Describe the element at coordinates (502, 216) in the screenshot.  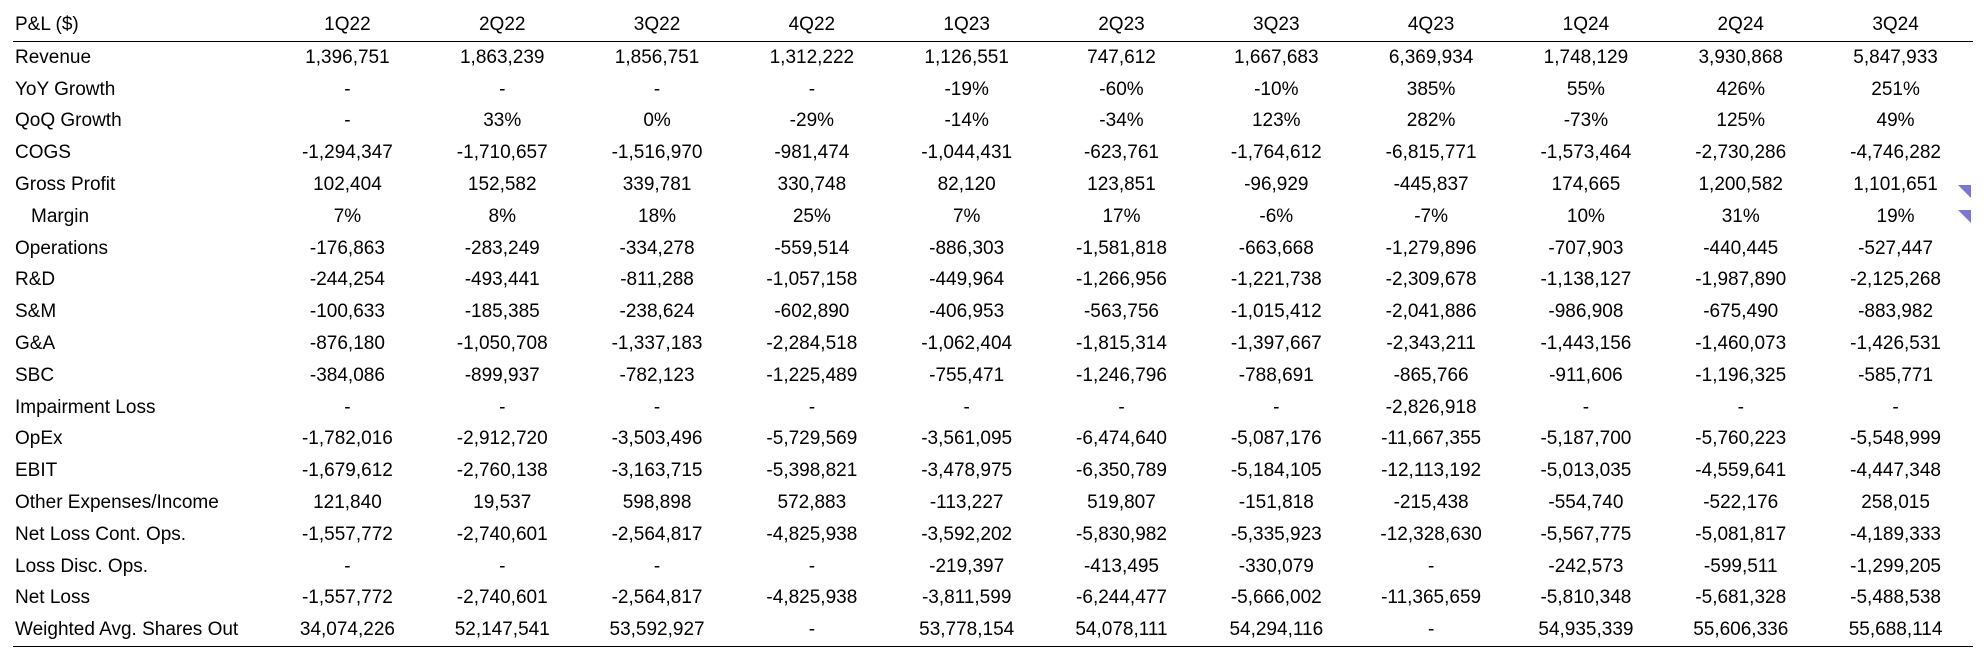
I see `table-cell: 8%` at that location.